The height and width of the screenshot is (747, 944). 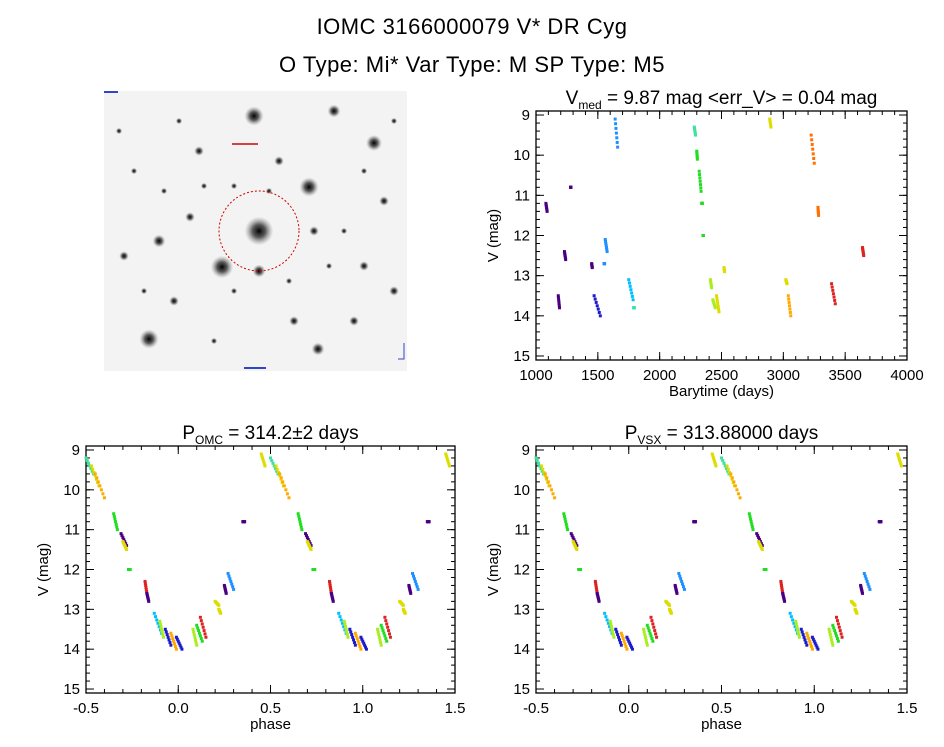 What do you see at coordinates (472, 64) in the screenshot?
I see `chart-title-line2: O Type: Mi* Var Type: M SP Type: M5` at bounding box center [472, 64].